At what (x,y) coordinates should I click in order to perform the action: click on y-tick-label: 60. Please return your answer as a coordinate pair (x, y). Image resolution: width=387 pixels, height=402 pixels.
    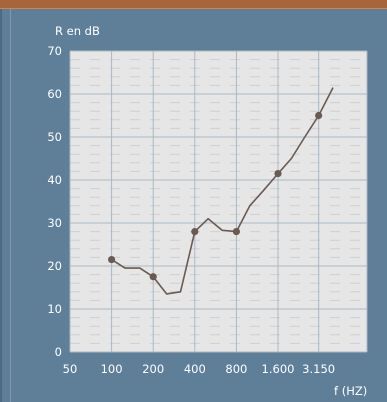
    Looking at the image, I should click on (54, 94).